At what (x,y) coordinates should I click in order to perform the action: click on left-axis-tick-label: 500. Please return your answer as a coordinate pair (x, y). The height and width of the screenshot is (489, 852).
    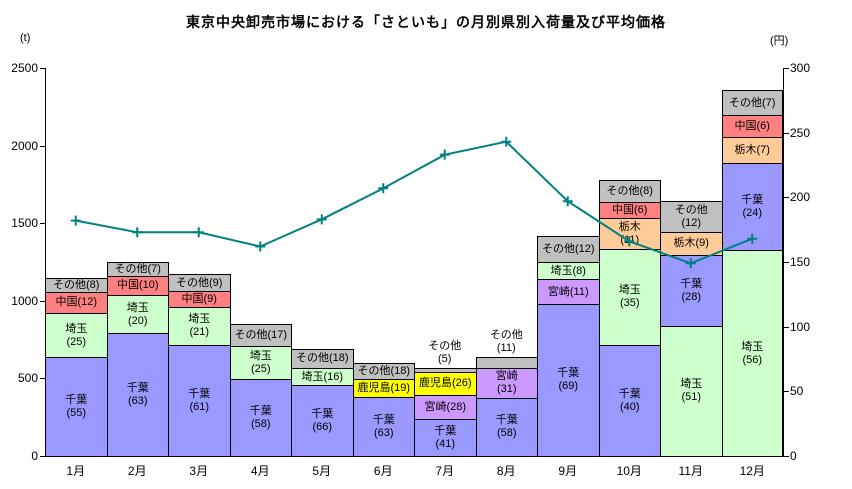
    Looking at the image, I should click on (27, 378).